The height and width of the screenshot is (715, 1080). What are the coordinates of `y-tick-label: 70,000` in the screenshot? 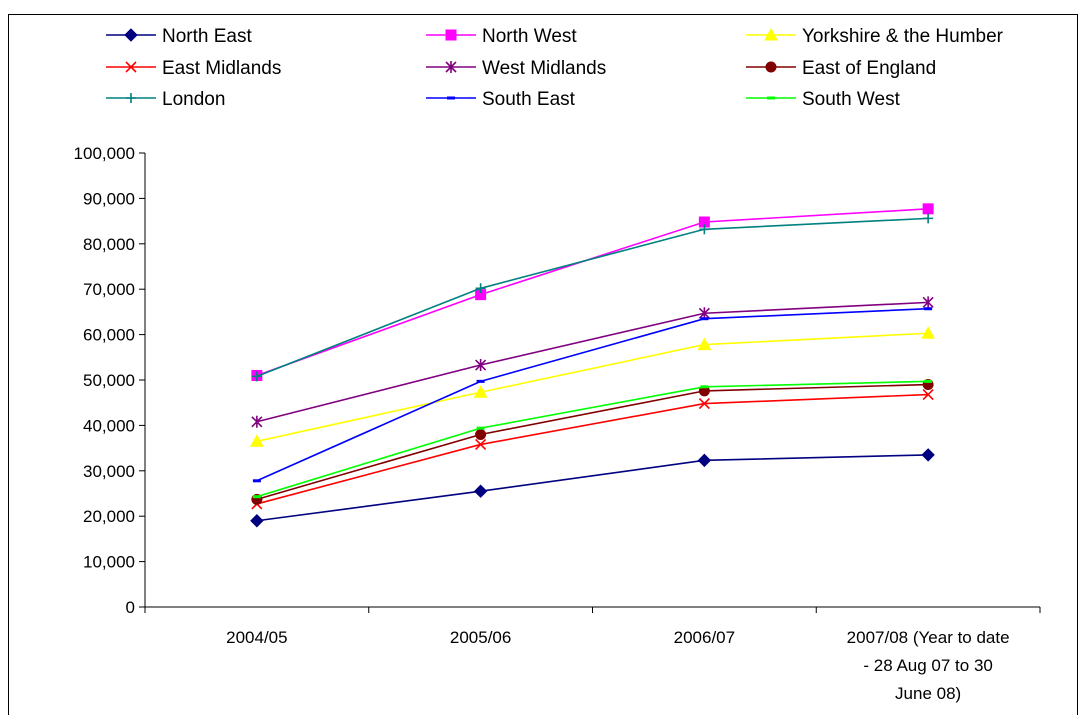 It's located at (109, 289).